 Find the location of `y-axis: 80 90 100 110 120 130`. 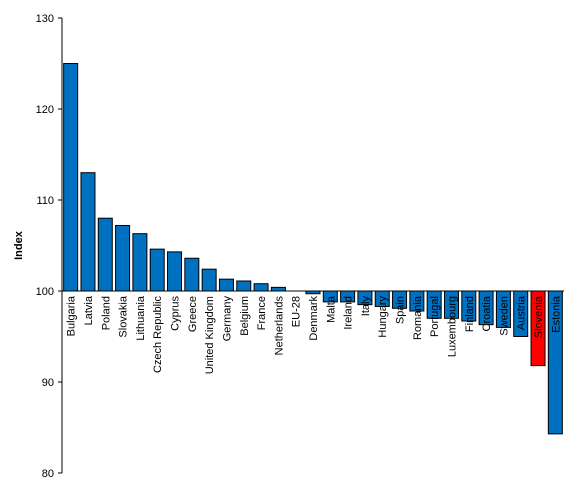

y-axis: 80 90 100 110 120 130 is located at coordinates (49, 246).